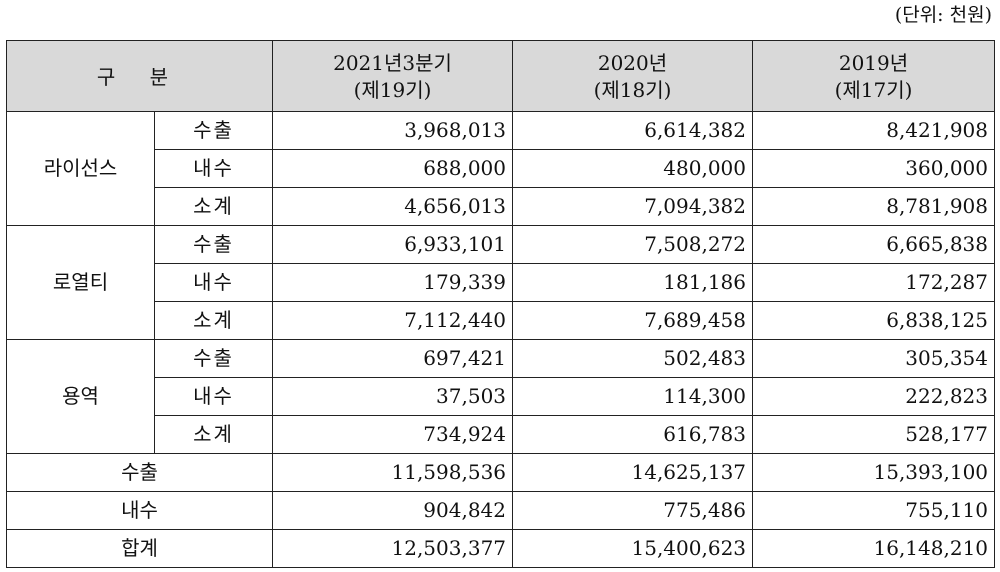 Image resolution: width=1000 pixels, height=572 pixels. I want to click on period-term: (제19기), so click(392, 90).